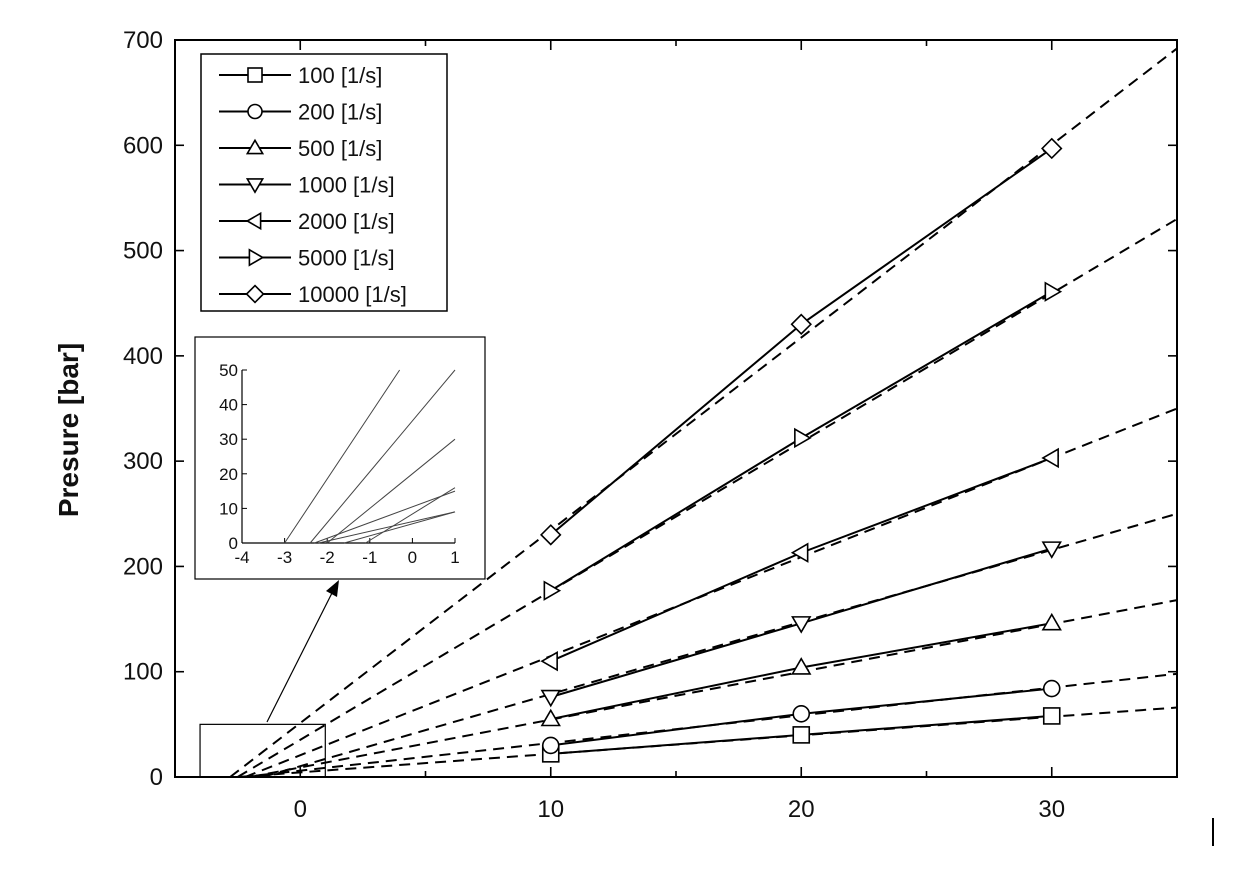  I want to click on x-tick-label: 30, so click(1051, 809).